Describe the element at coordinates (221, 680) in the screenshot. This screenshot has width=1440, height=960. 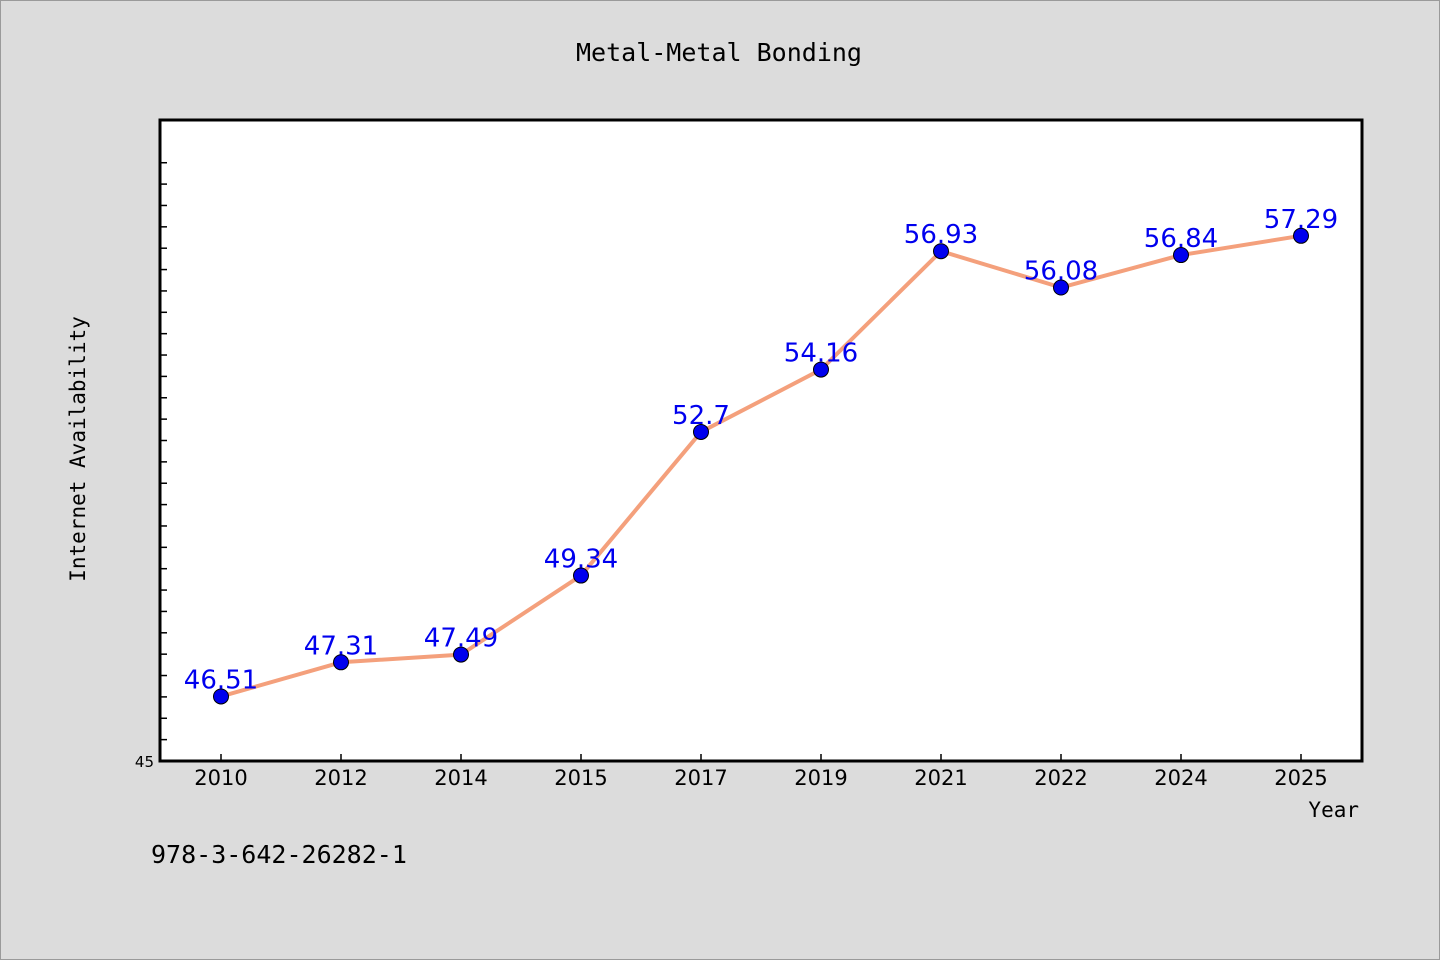
I see `data-label: 46.51` at that location.